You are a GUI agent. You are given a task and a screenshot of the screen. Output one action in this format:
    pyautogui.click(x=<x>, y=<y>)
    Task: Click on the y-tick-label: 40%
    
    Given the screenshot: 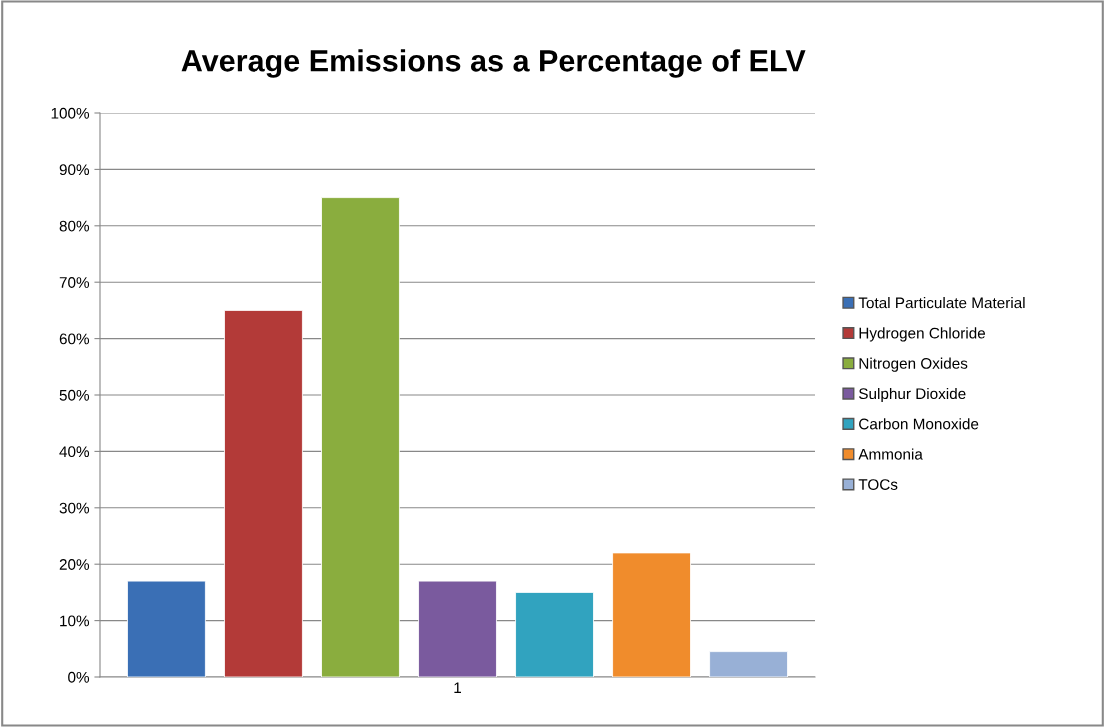 What is the action you would take?
    pyautogui.click(x=74, y=452)
    